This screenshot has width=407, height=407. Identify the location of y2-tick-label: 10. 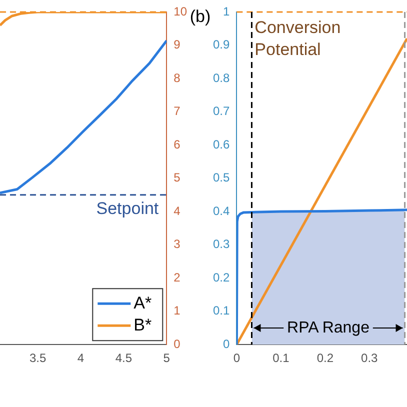
(181, 11).